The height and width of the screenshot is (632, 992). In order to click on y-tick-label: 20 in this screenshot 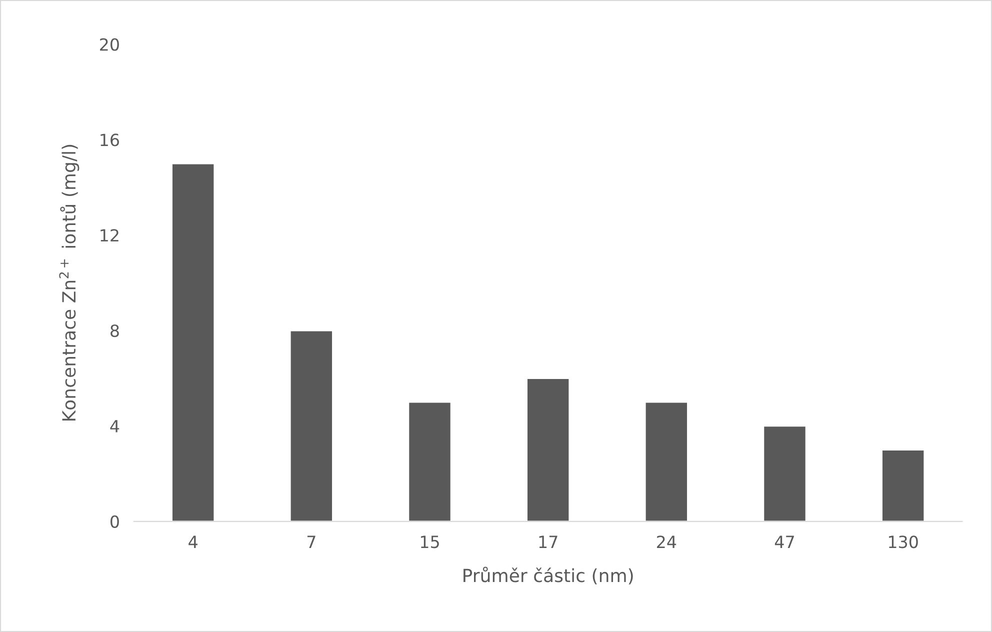, I will do `click(109, 44)`.